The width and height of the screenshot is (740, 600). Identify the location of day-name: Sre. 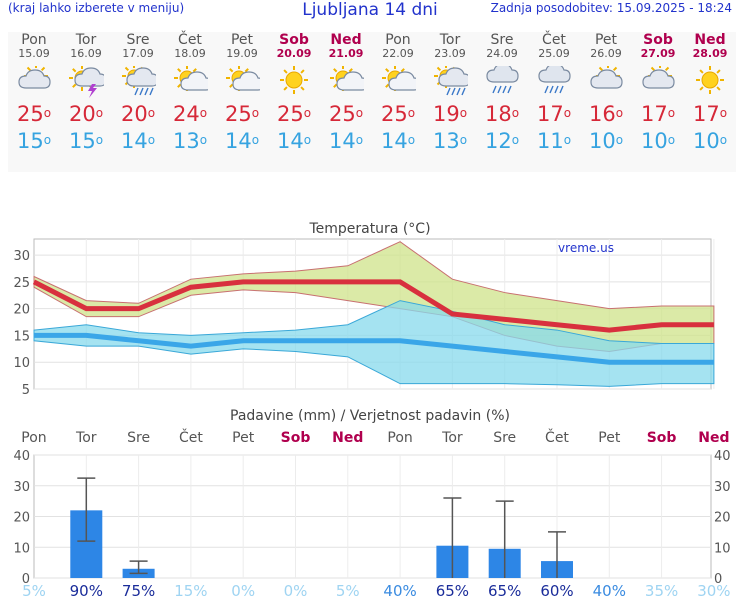
(138, 40).